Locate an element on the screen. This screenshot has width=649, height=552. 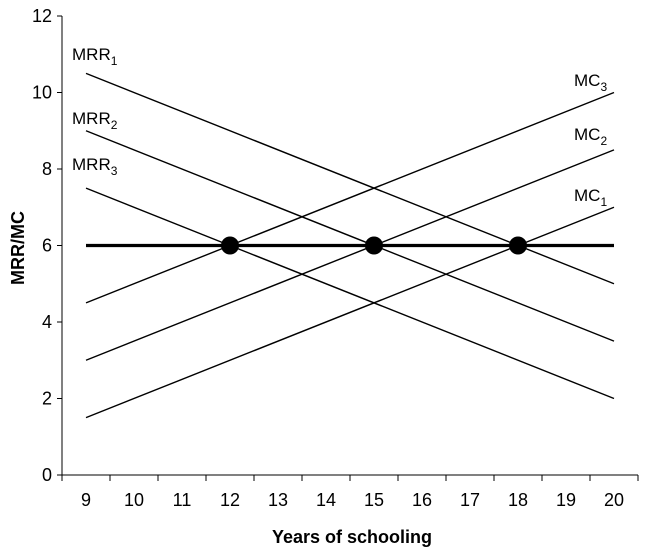
x-axis-title: Years of schooling is located at coordinates (352, 537).